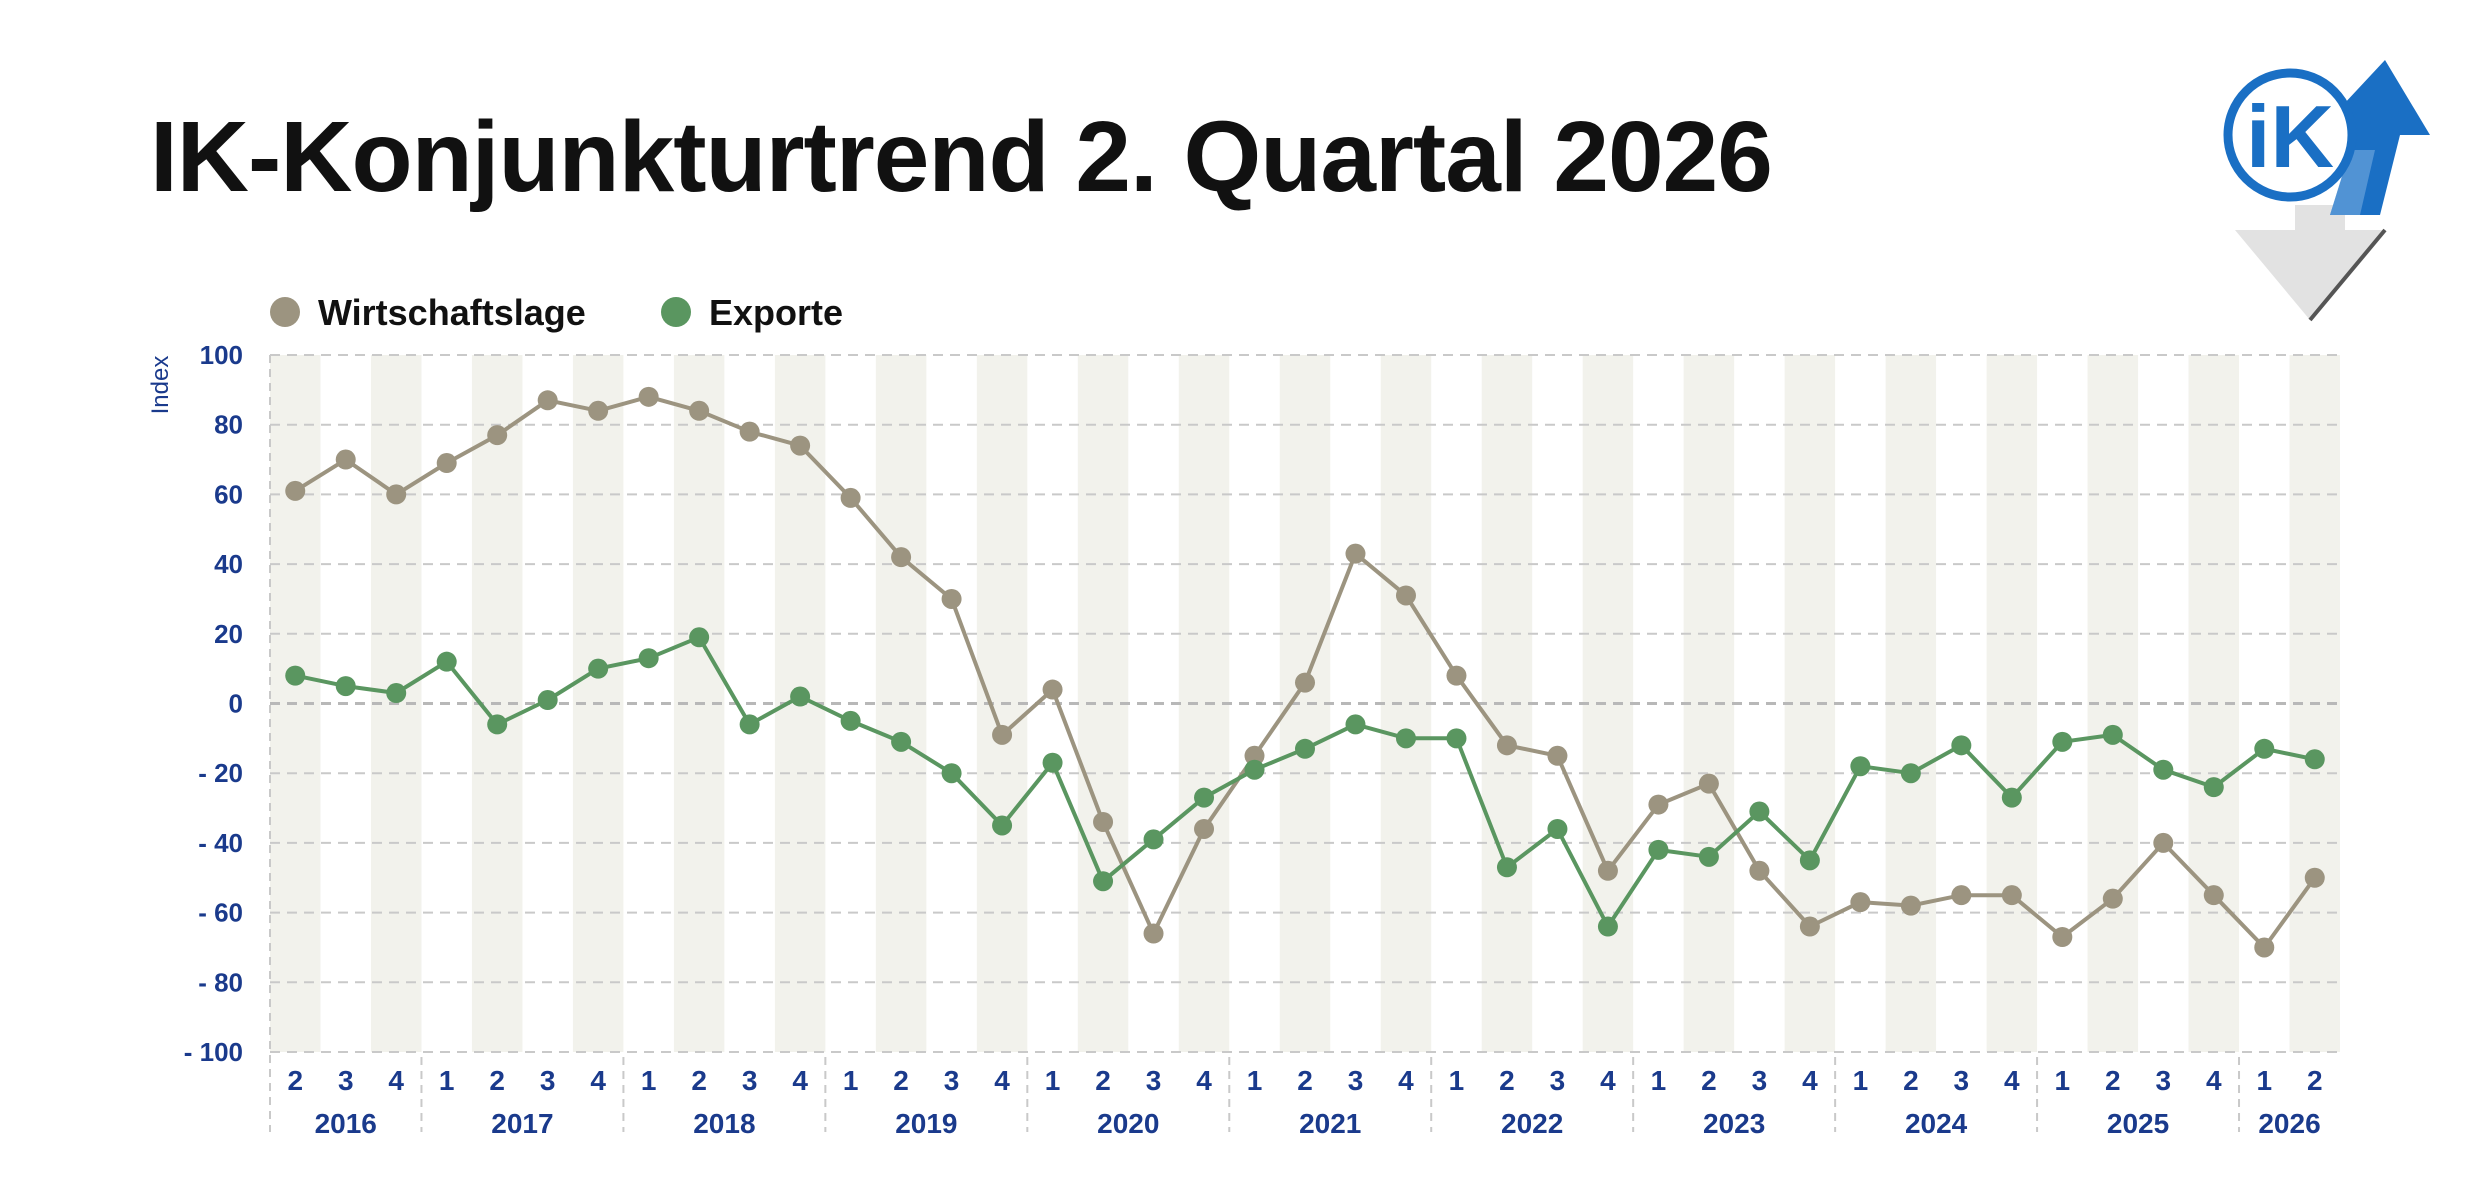 The image size is (2480, 1181). Describe the element at coordinates (1330, 1123) in the screenshot. I see `year-label: 2021` at that location.